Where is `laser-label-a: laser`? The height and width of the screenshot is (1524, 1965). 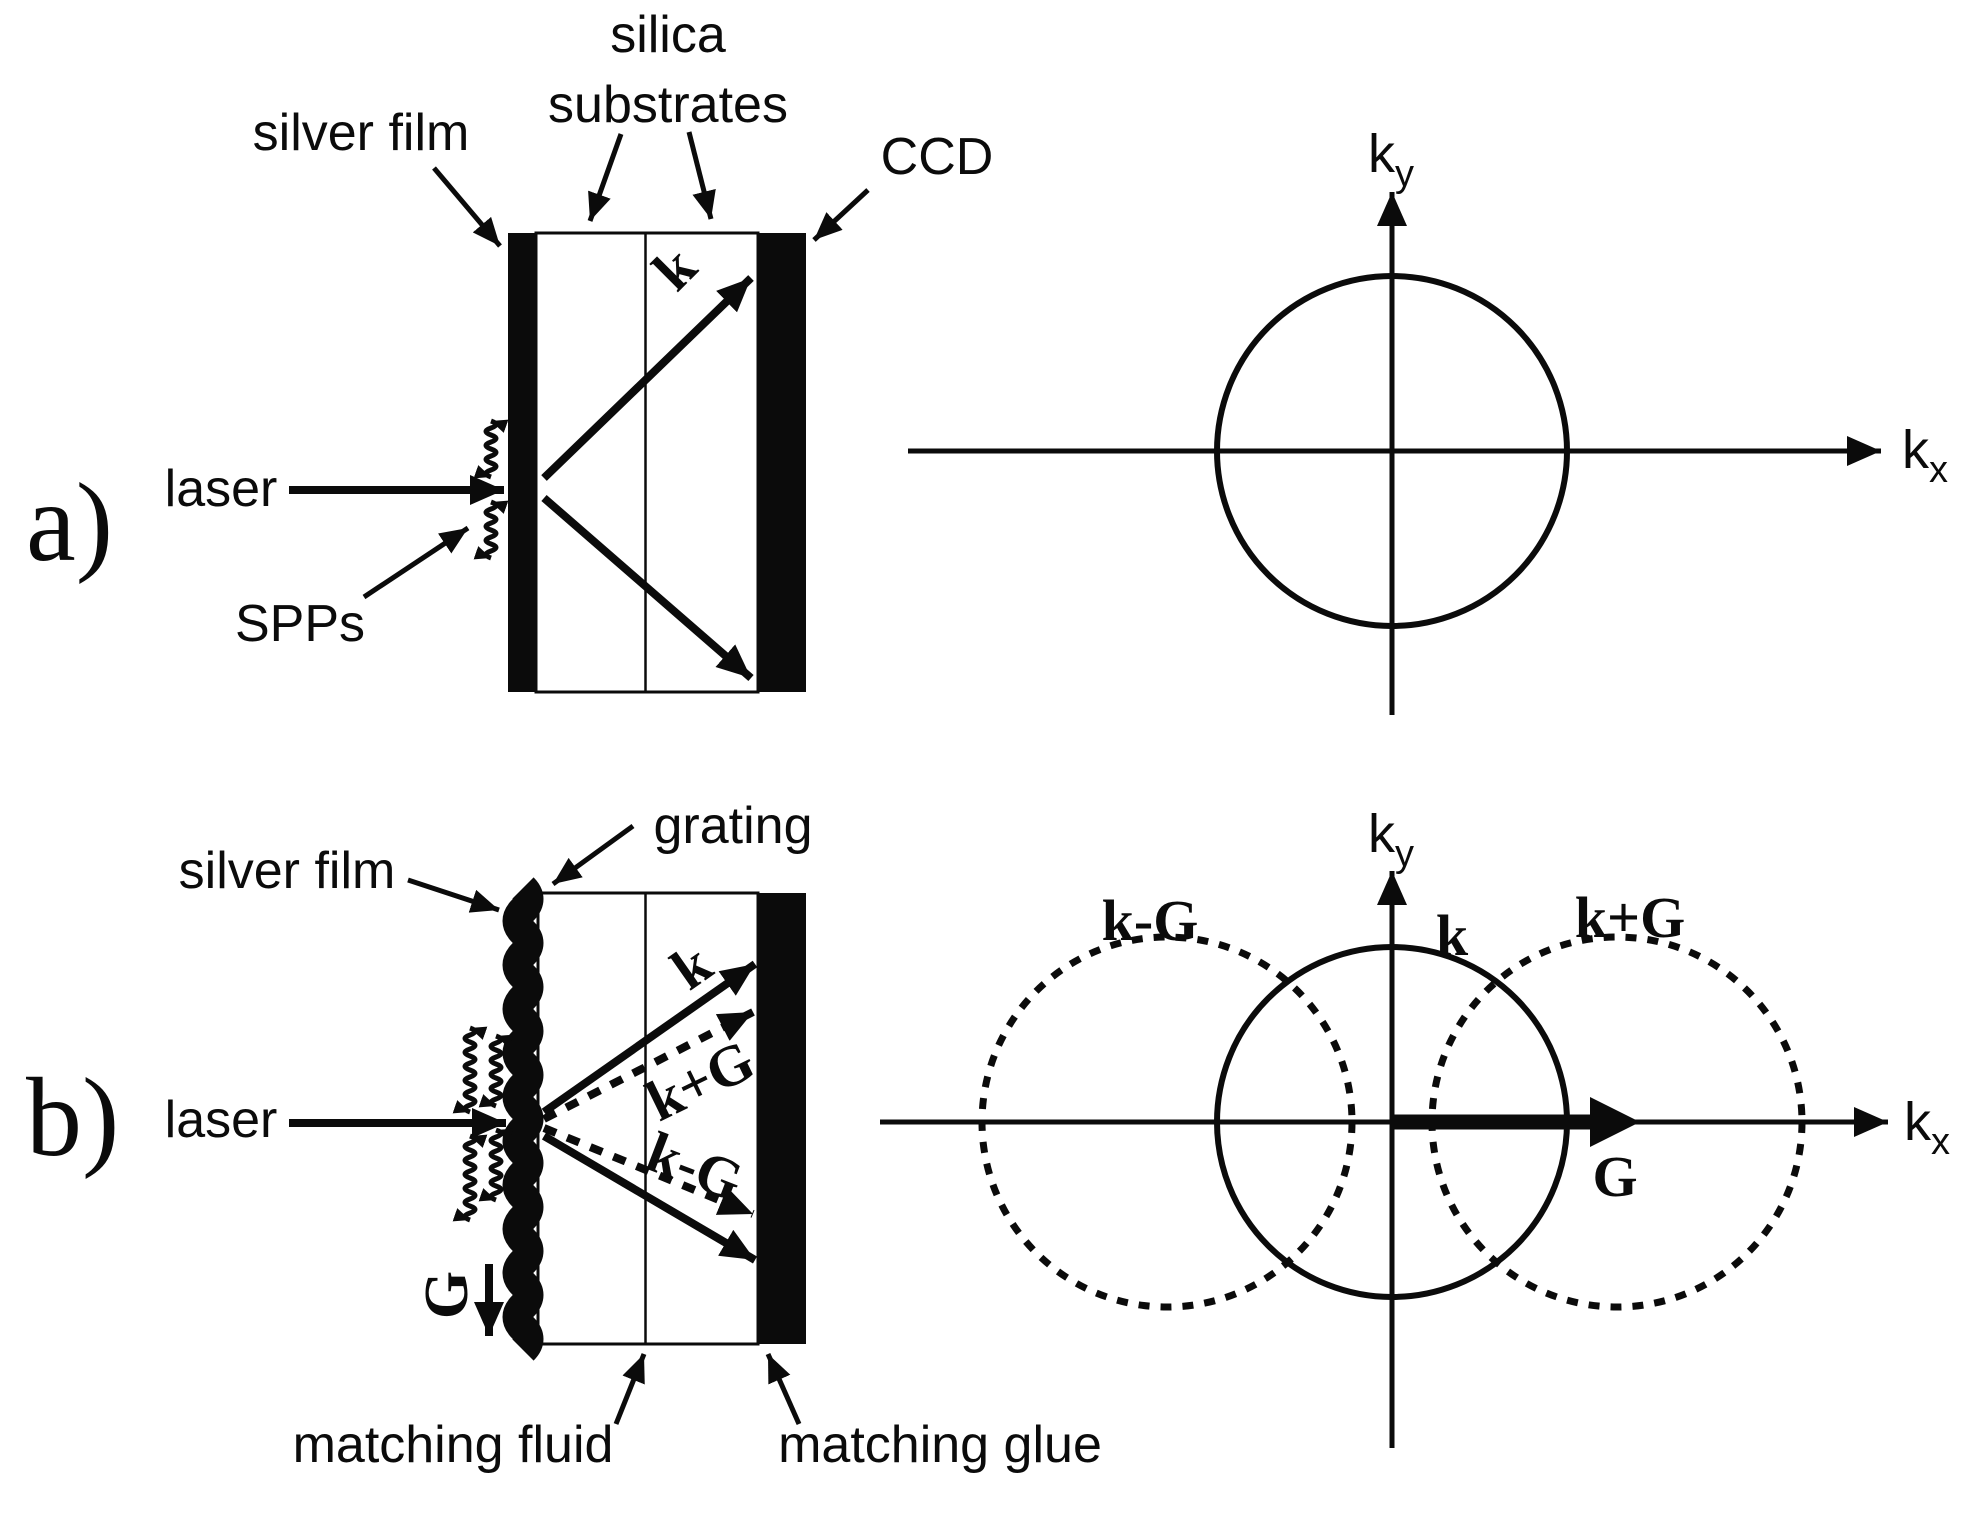
laser-label-a: laser is located at coordinates (221, 489).